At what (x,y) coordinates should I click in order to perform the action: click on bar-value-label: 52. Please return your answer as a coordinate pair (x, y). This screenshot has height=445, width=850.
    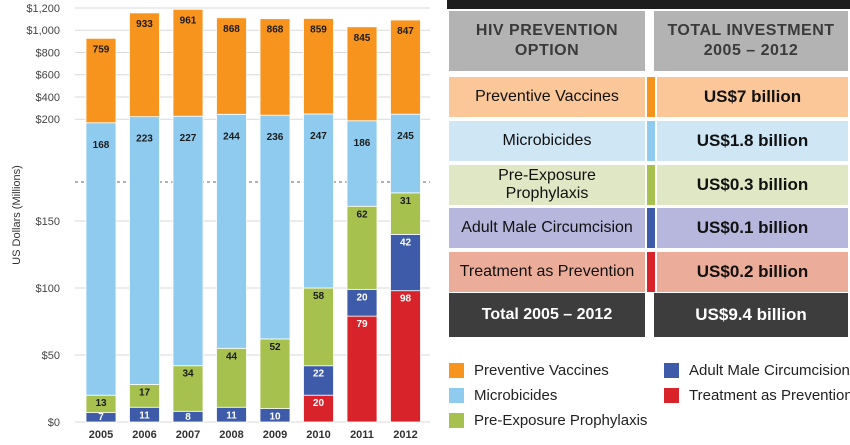
    Looking at the image, I should click on (275, 347).